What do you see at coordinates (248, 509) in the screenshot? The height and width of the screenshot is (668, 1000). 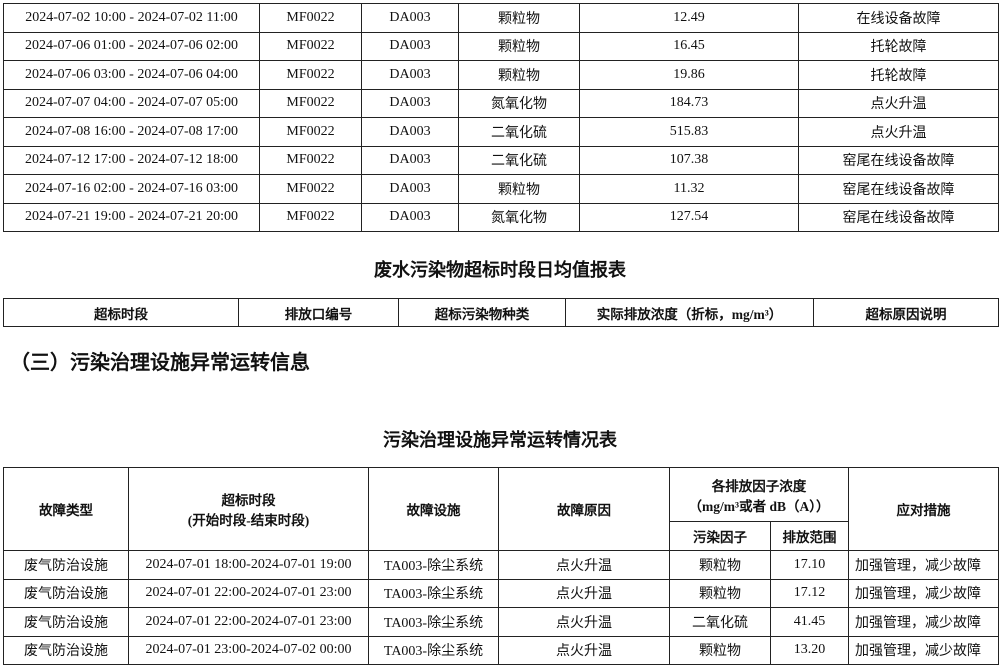 I see `header-period: 超标时段 (开始时段-结束时段)` at bounding box center [248, 509].